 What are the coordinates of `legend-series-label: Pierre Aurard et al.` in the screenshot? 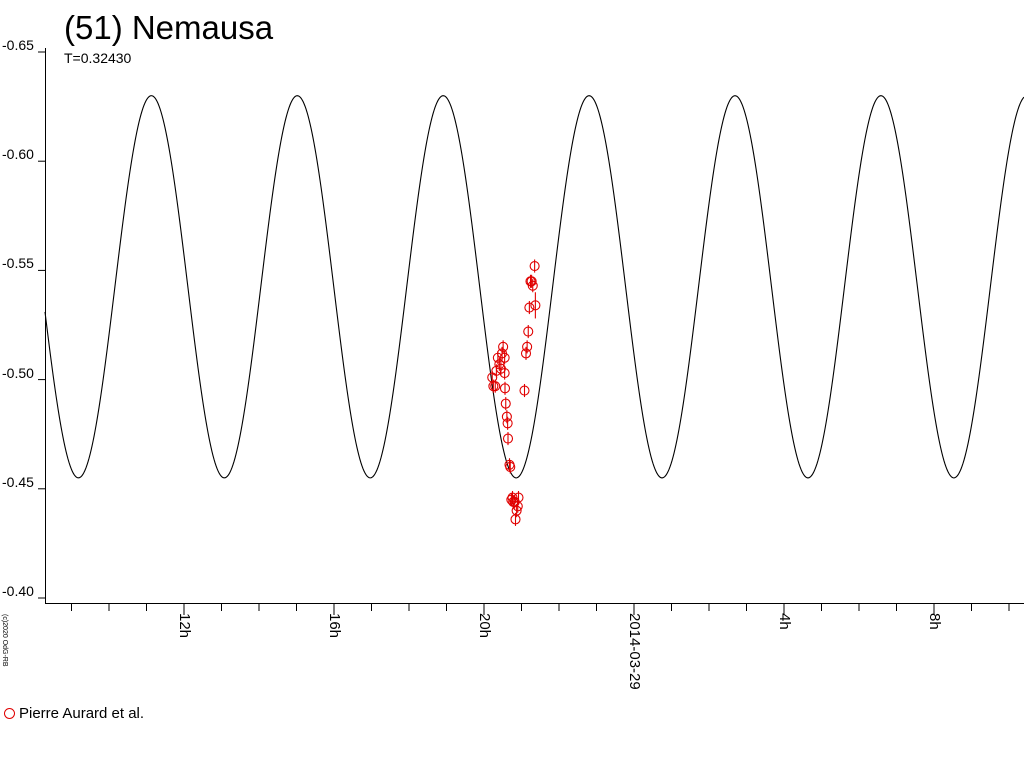 It's located at (82, 713).